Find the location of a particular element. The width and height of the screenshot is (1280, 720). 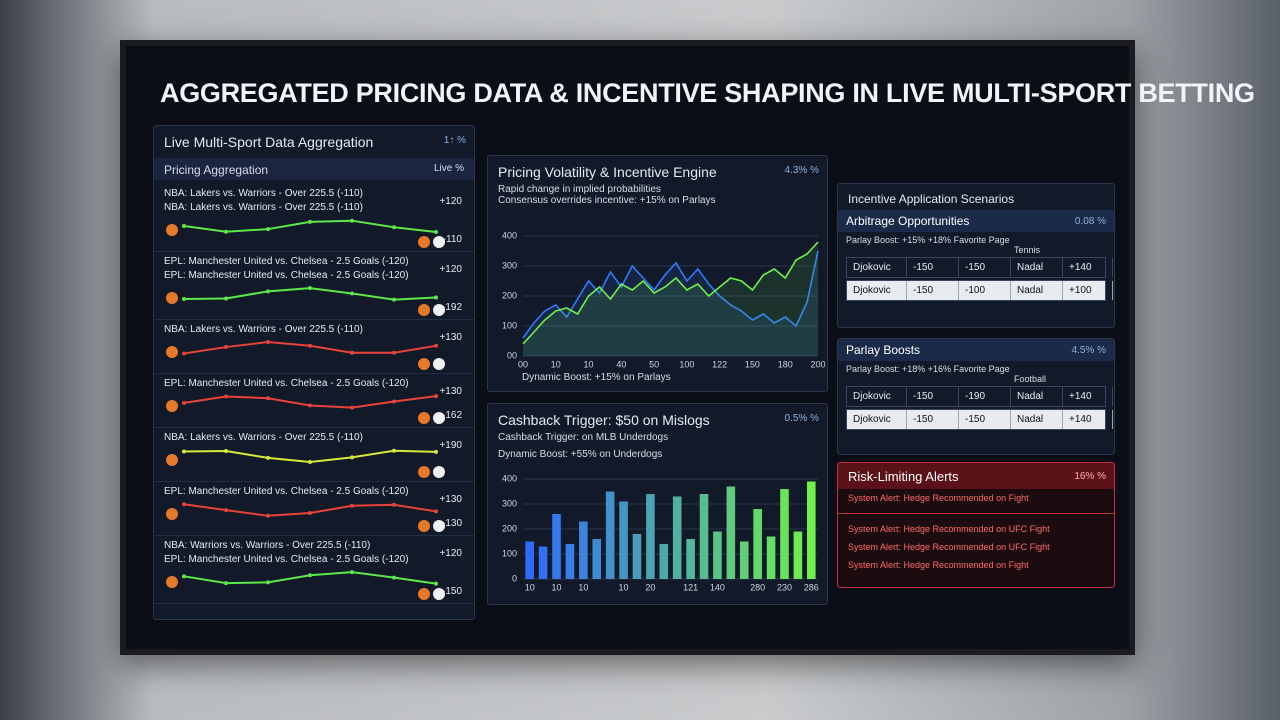

alert-item: System Alert: Hedge Recommended on Fight is located at coordinates (976, 501).